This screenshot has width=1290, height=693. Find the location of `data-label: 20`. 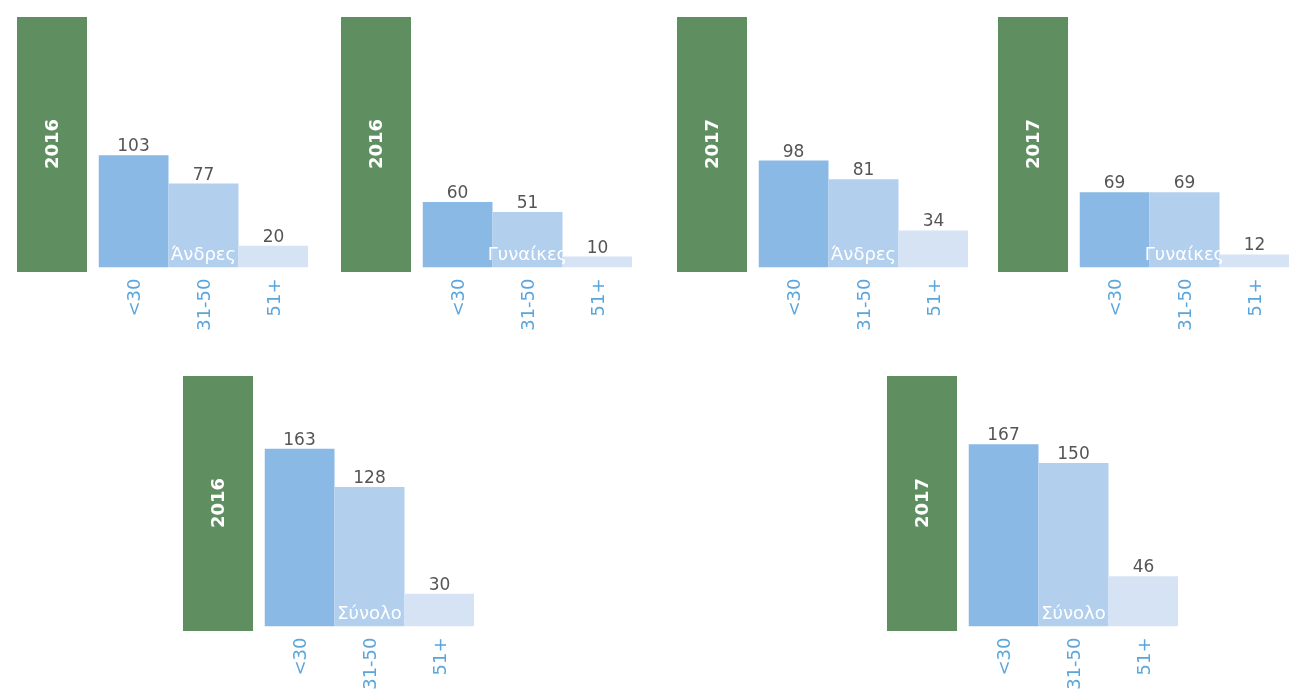

data-label: 20 is located at coordinates (273, 235).